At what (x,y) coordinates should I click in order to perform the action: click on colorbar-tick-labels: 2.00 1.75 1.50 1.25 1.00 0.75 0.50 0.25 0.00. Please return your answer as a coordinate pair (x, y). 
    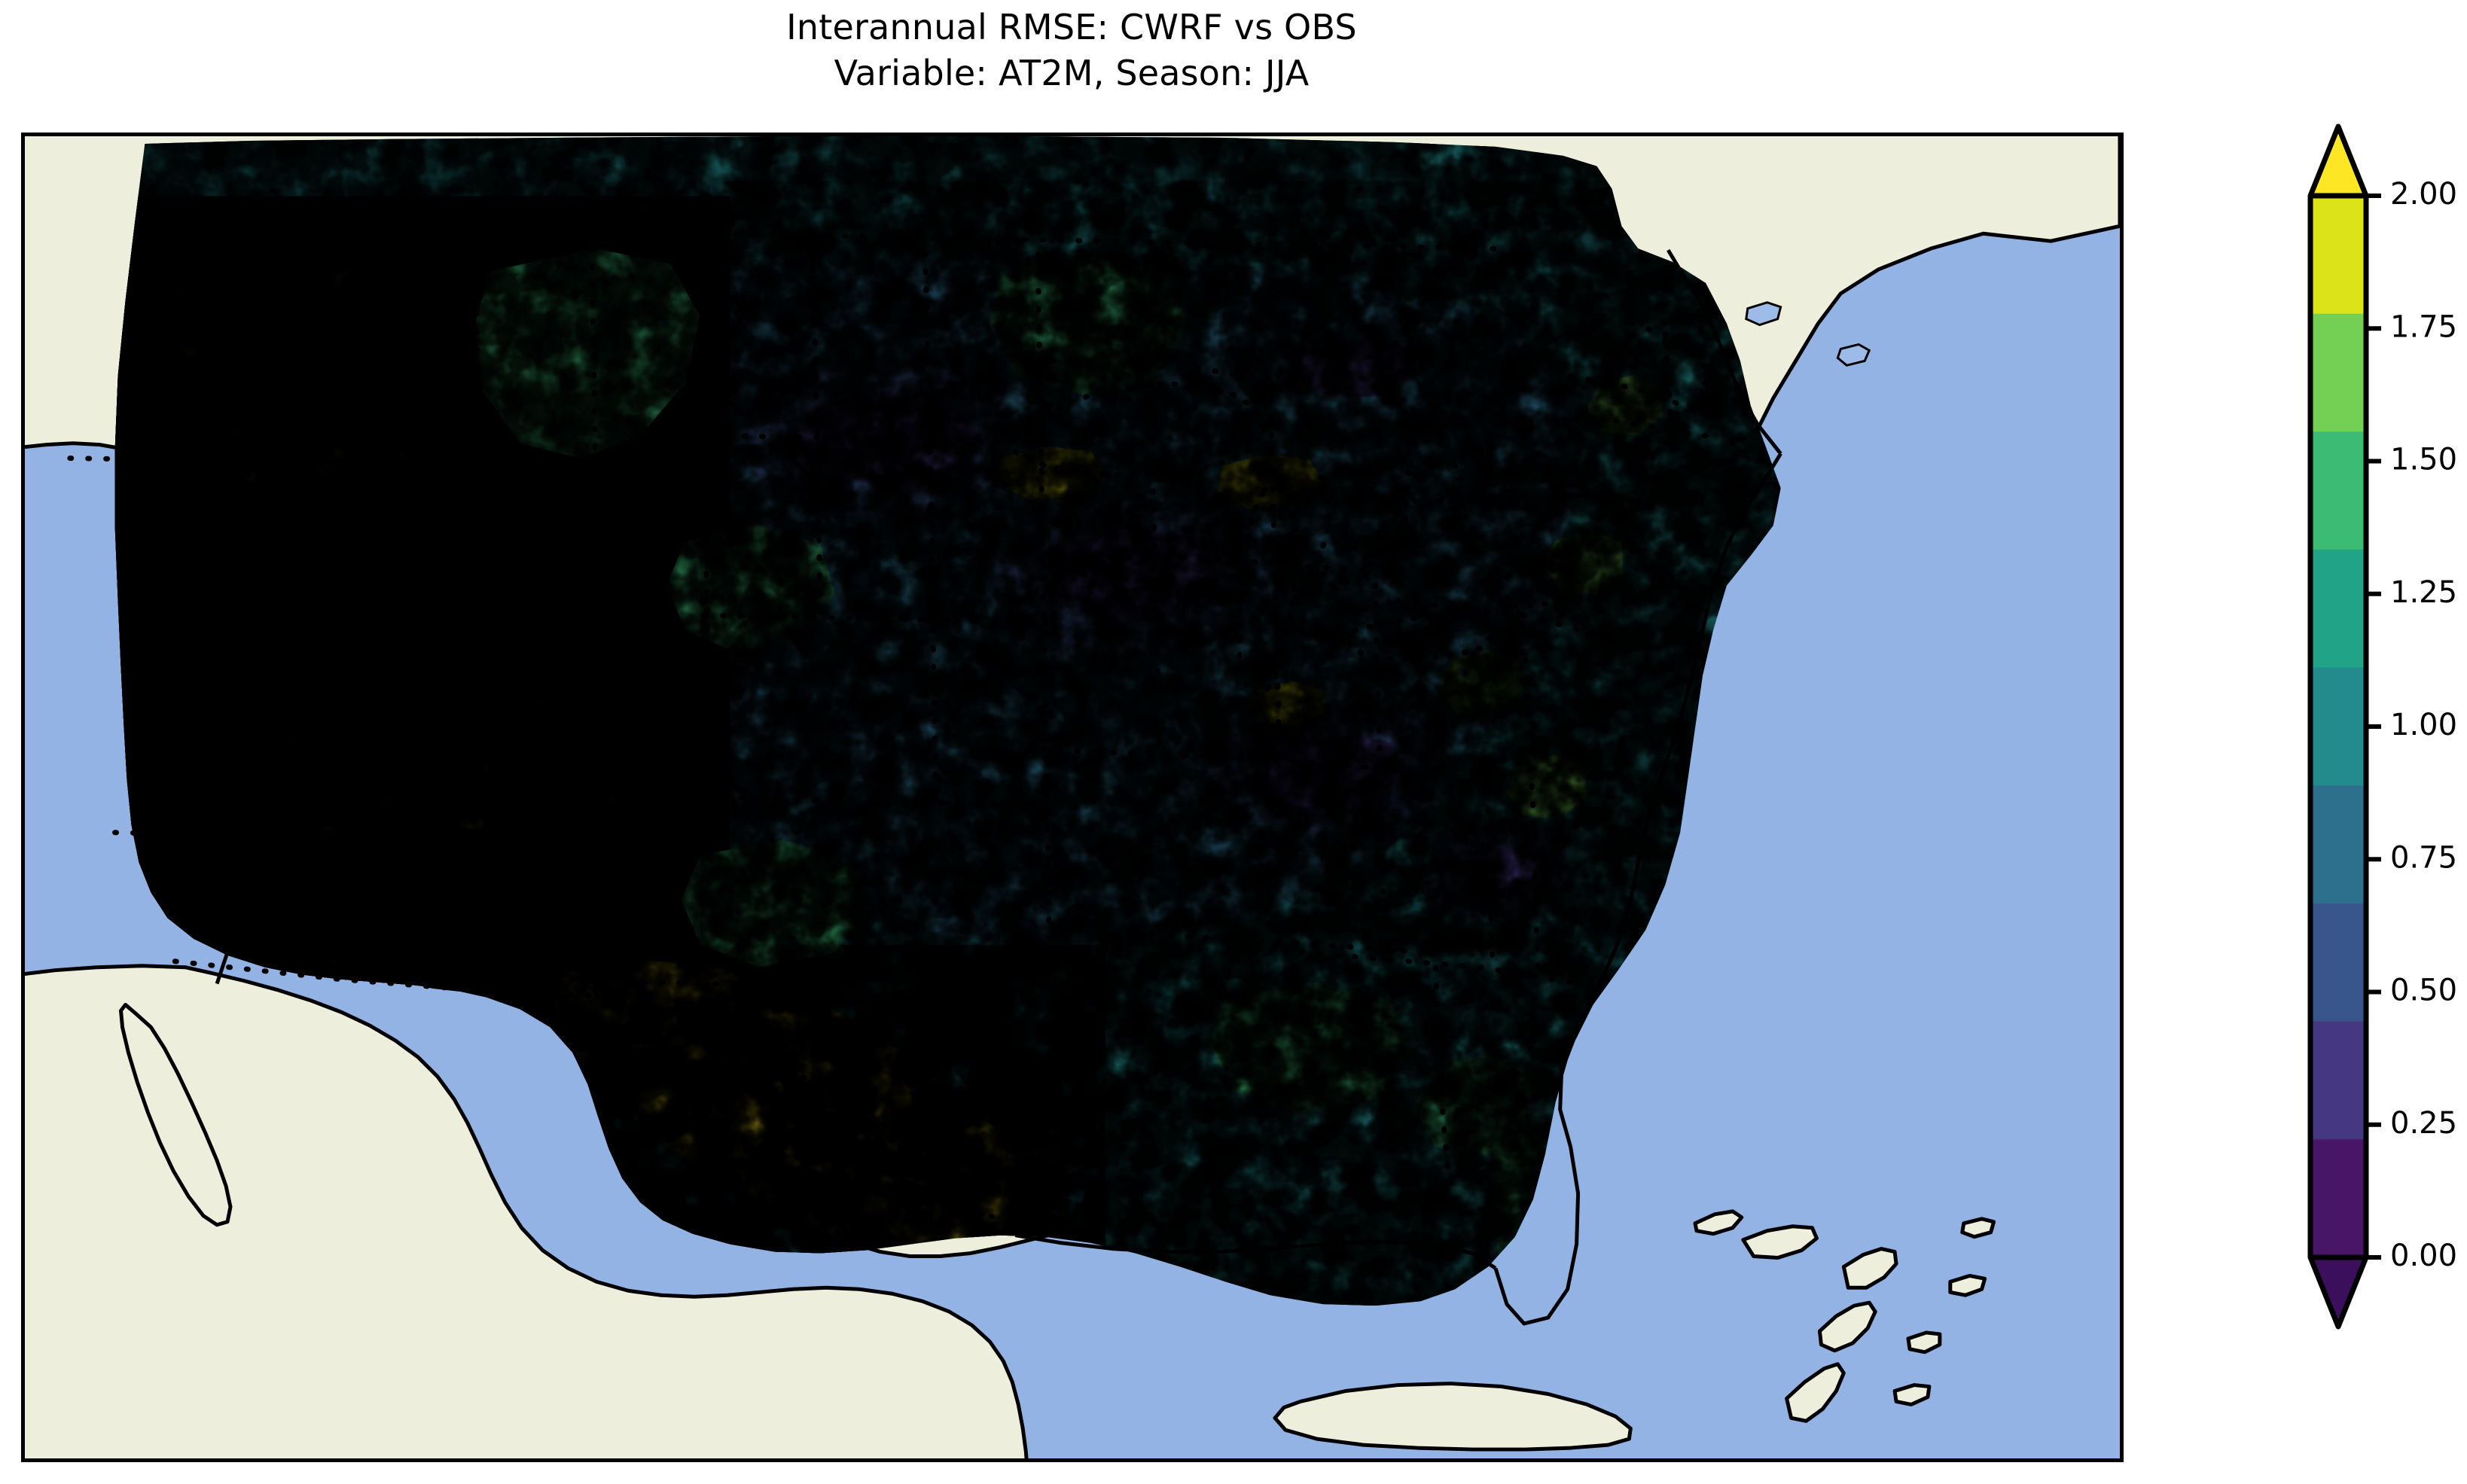
    Looking at the image, I should click on (2423, 725).